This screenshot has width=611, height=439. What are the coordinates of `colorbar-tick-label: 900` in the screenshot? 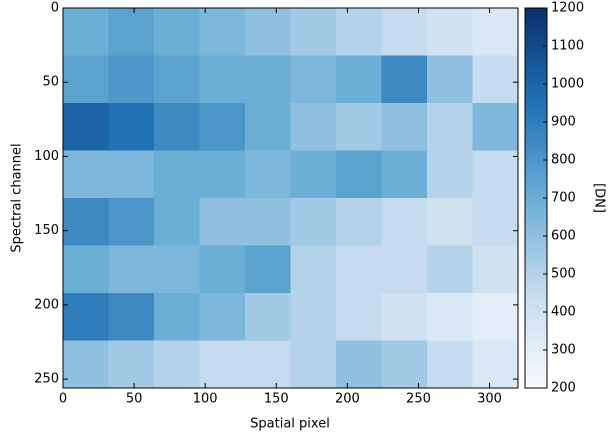 It's located at (563, 122).